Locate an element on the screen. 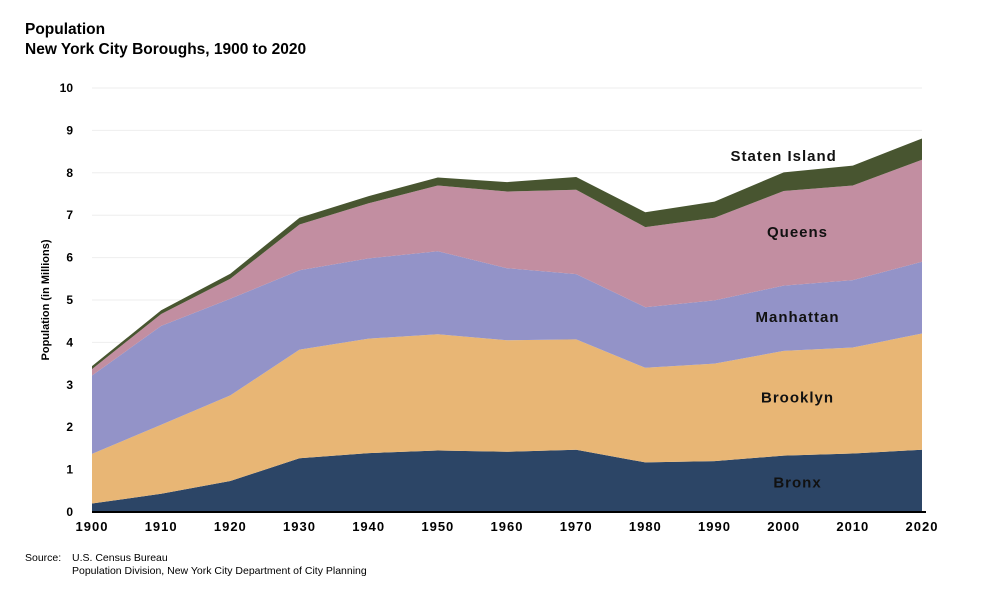 The height and width of the screenshot is (605, 1000). x-tick-label: 2020 is located at coordinates (922, 526).